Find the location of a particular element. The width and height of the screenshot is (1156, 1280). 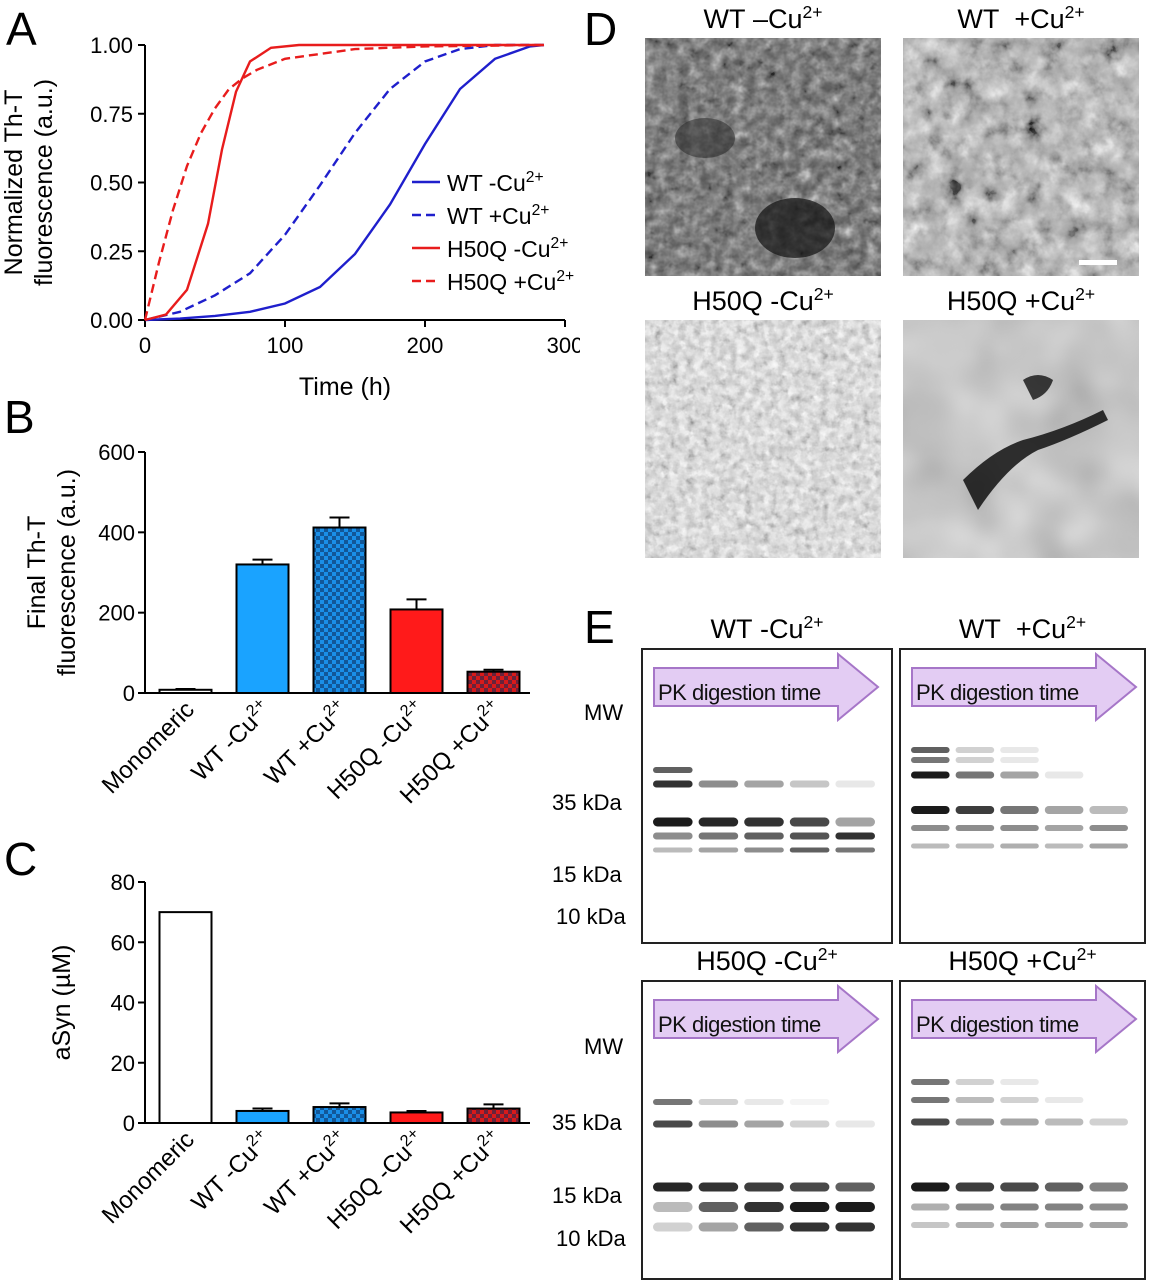

marker-35-bottom: 35 kDa is located at coordinates (587, 1122).